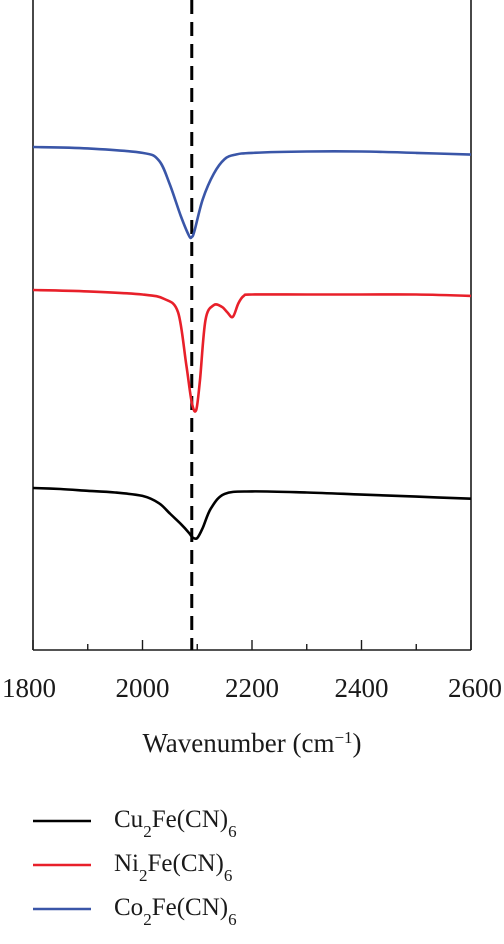 The image size is (504, 944). What do you see at coordinates (29, 688) in the screenshot?
I see `x-tick-label: 1800` at bounding box center [29, 688].